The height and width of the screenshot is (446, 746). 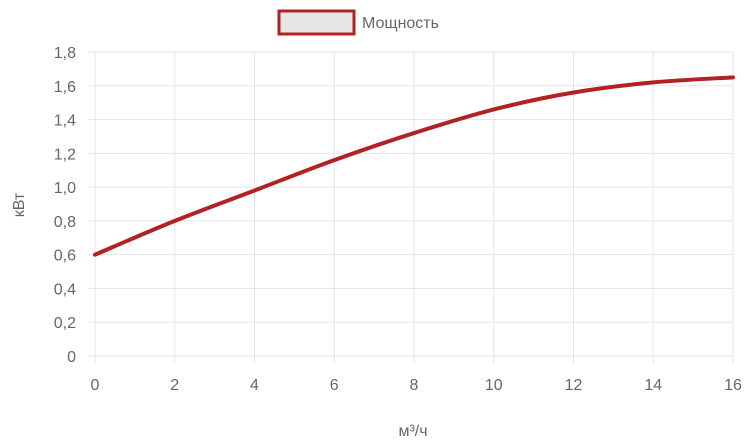 What do you see at coordinates (95, 385) in the screenshot?
I see `x-tick-label: 0` at bounding box center [95, 385].